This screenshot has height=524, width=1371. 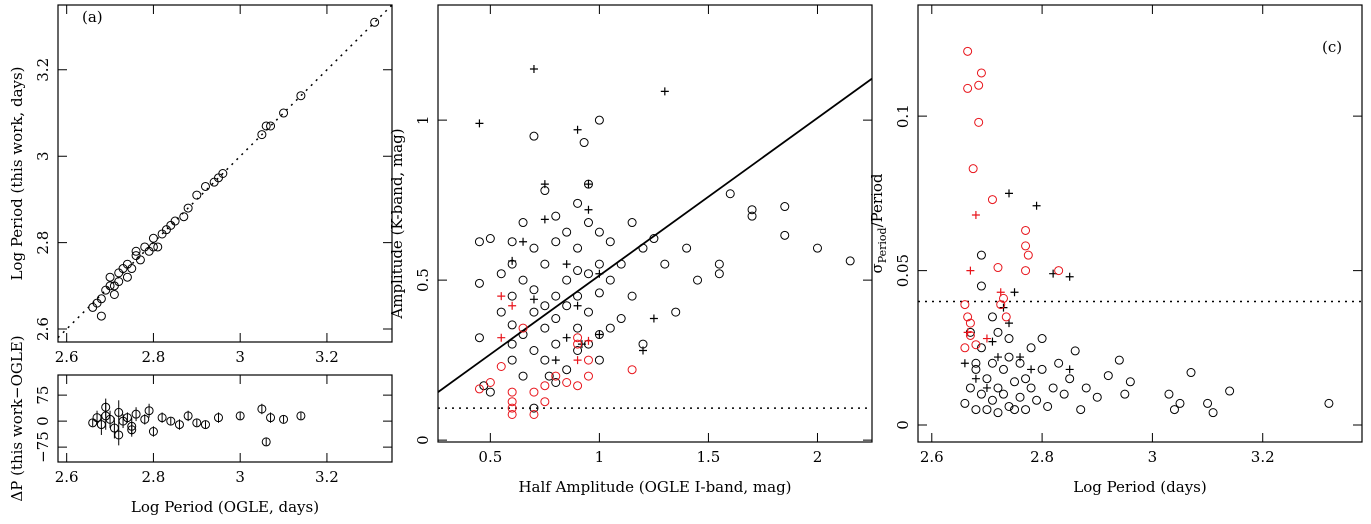 I want to click on plot-area, so click(x=197, y=422).